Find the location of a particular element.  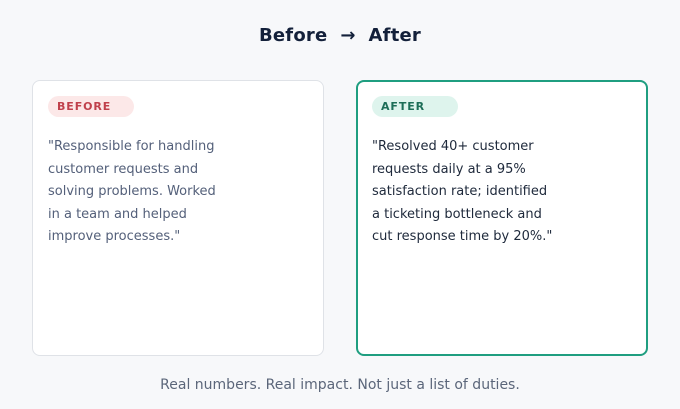

before-badge: BEFORE is located at coordinates (91, 106).